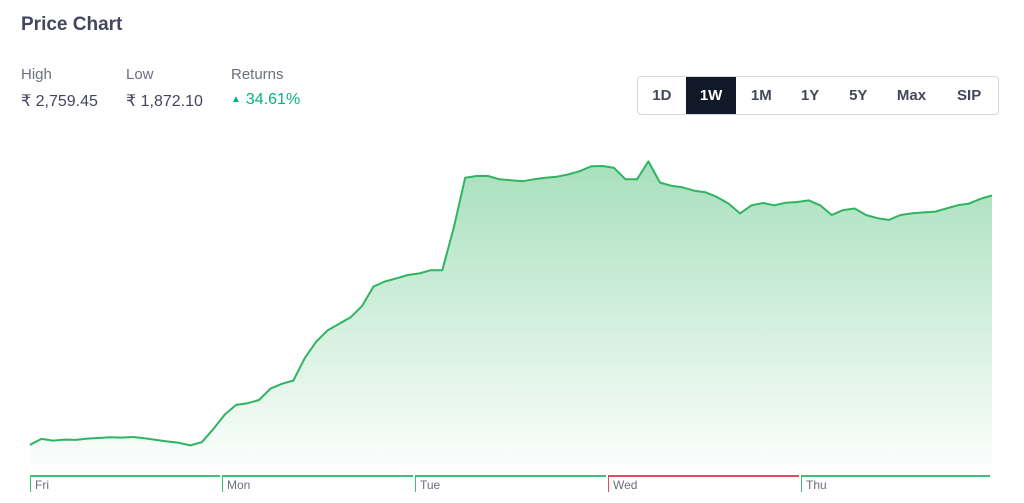 This screenshot has height=503, width=1024. Describe the element at coordinates (72, 24) in the screenshot. I see `page-title: Price Chart` at that location.